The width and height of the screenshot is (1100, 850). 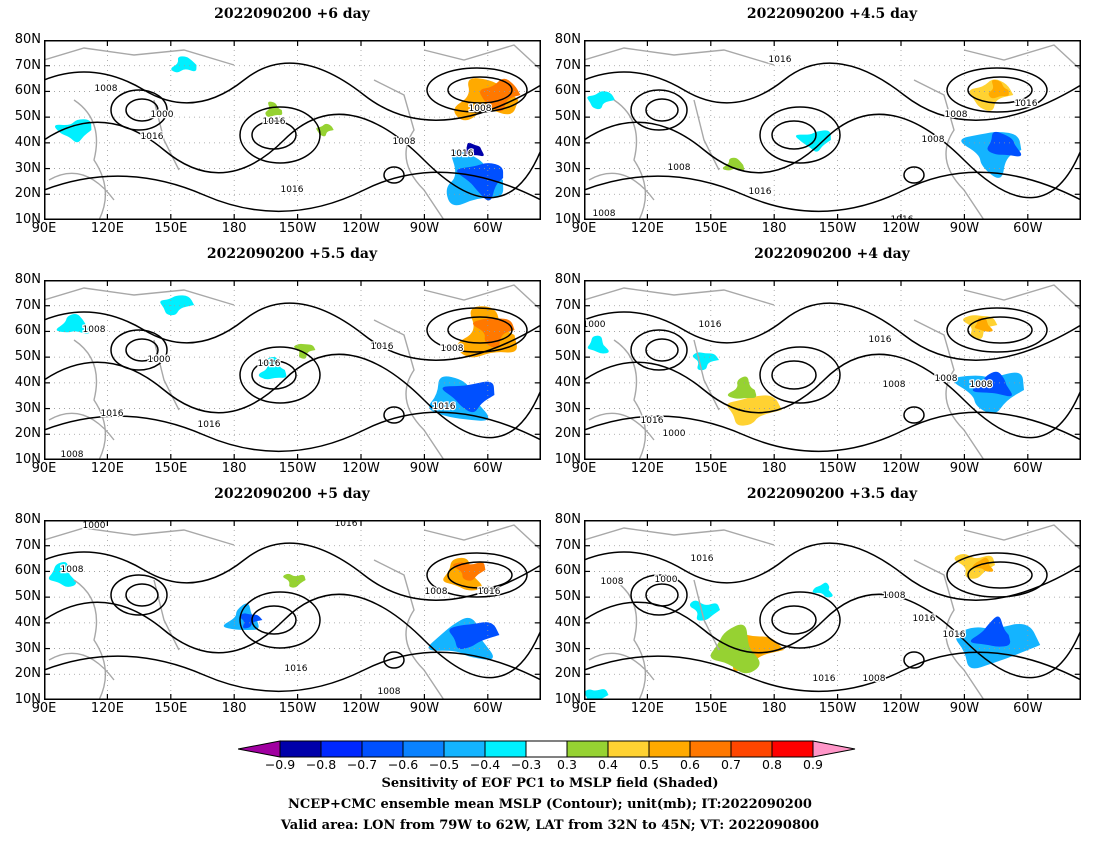 What do you see at coordinates (772, 764) in the screenshot?
I see `colorbar-label: 0.8` at bounding box center [772, 764].